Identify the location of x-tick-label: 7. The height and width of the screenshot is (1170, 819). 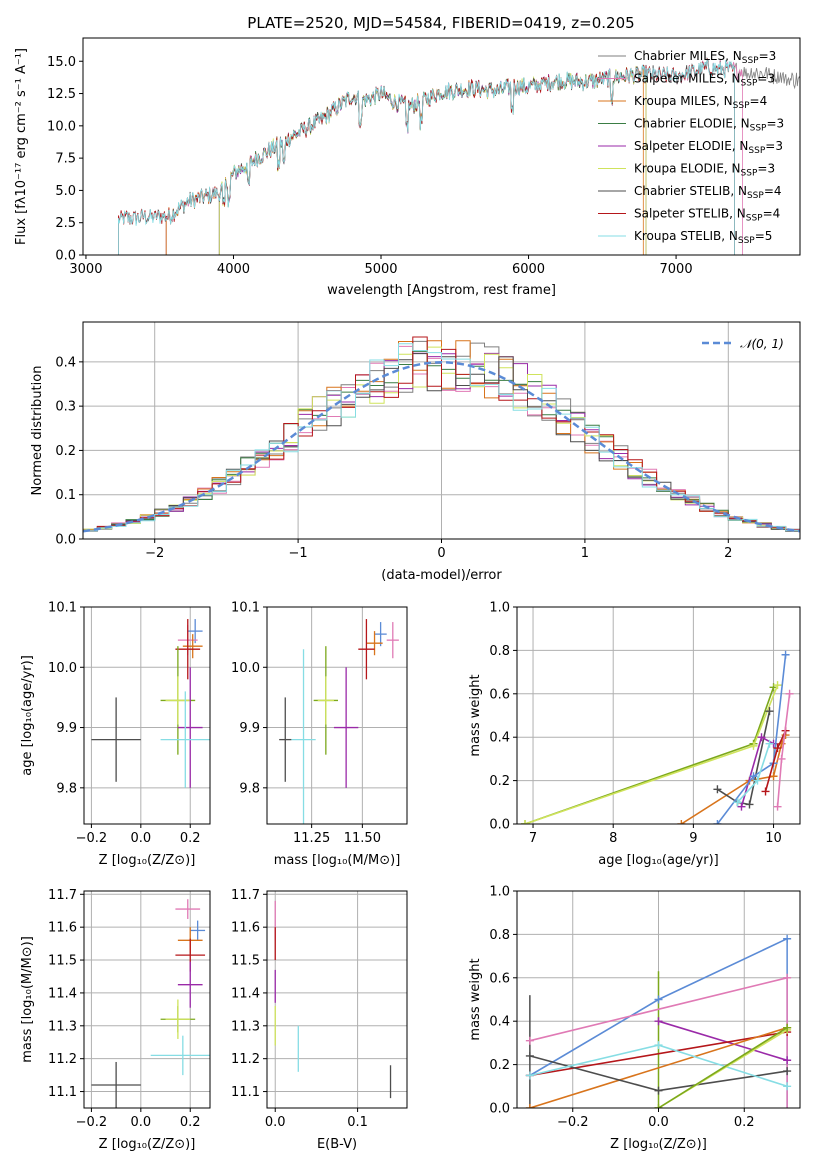
(533, 838).